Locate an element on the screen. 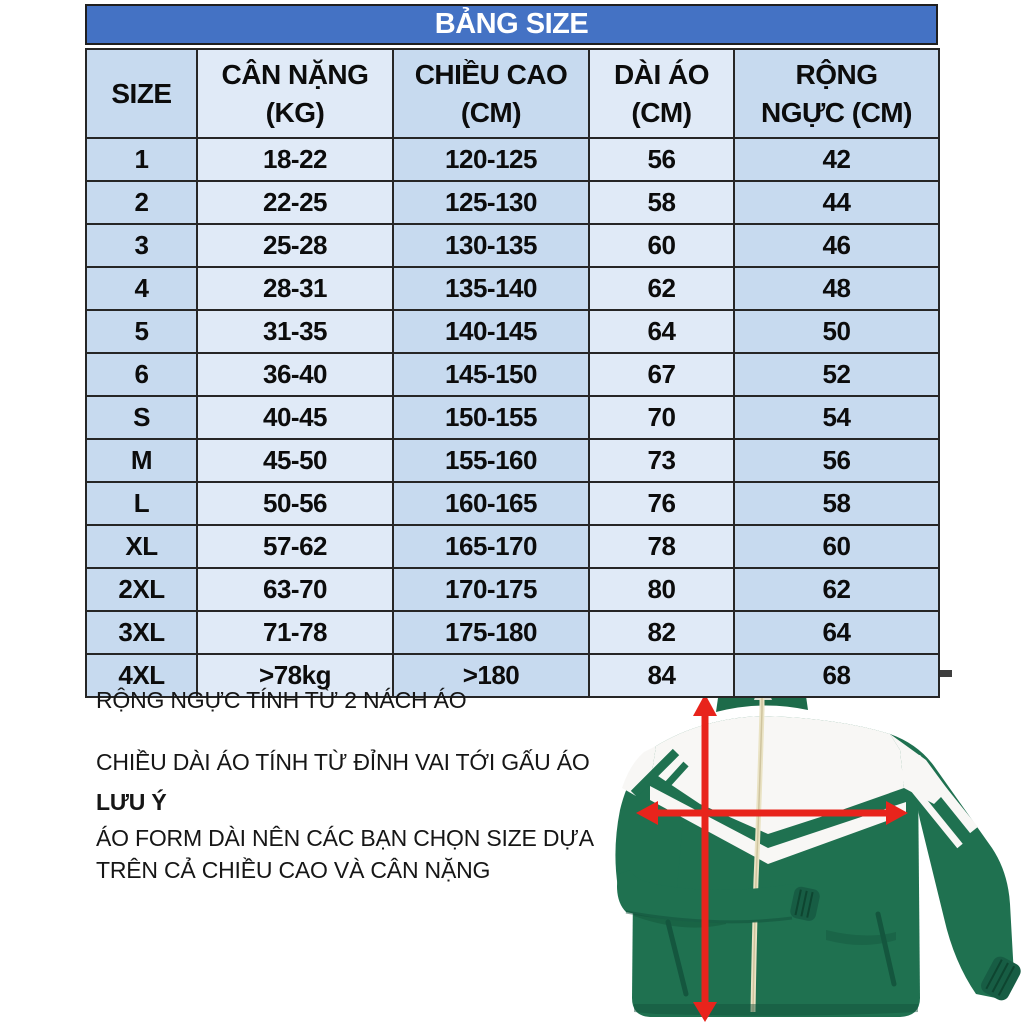 The height and width of the screenshot is (1024, 1024). table-cell: 4XL is located at coordinates (141, 675).